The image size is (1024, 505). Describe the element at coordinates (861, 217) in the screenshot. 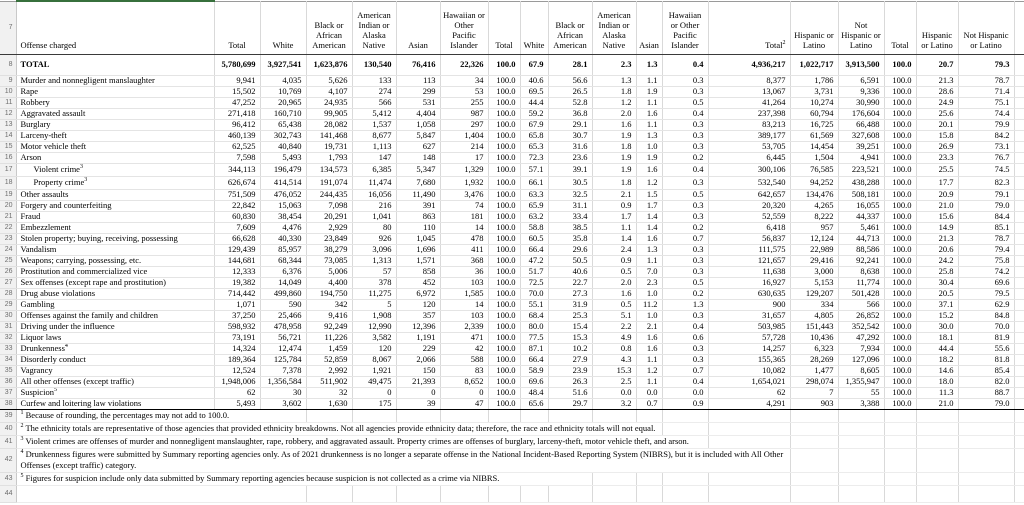

I see `cell: 44,337` at that location.